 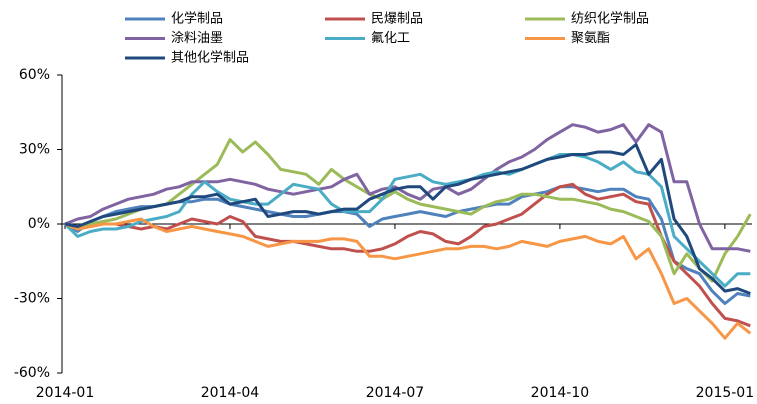 I want to click on legend-label: 其他化学制品, so click(x=210, y=58).